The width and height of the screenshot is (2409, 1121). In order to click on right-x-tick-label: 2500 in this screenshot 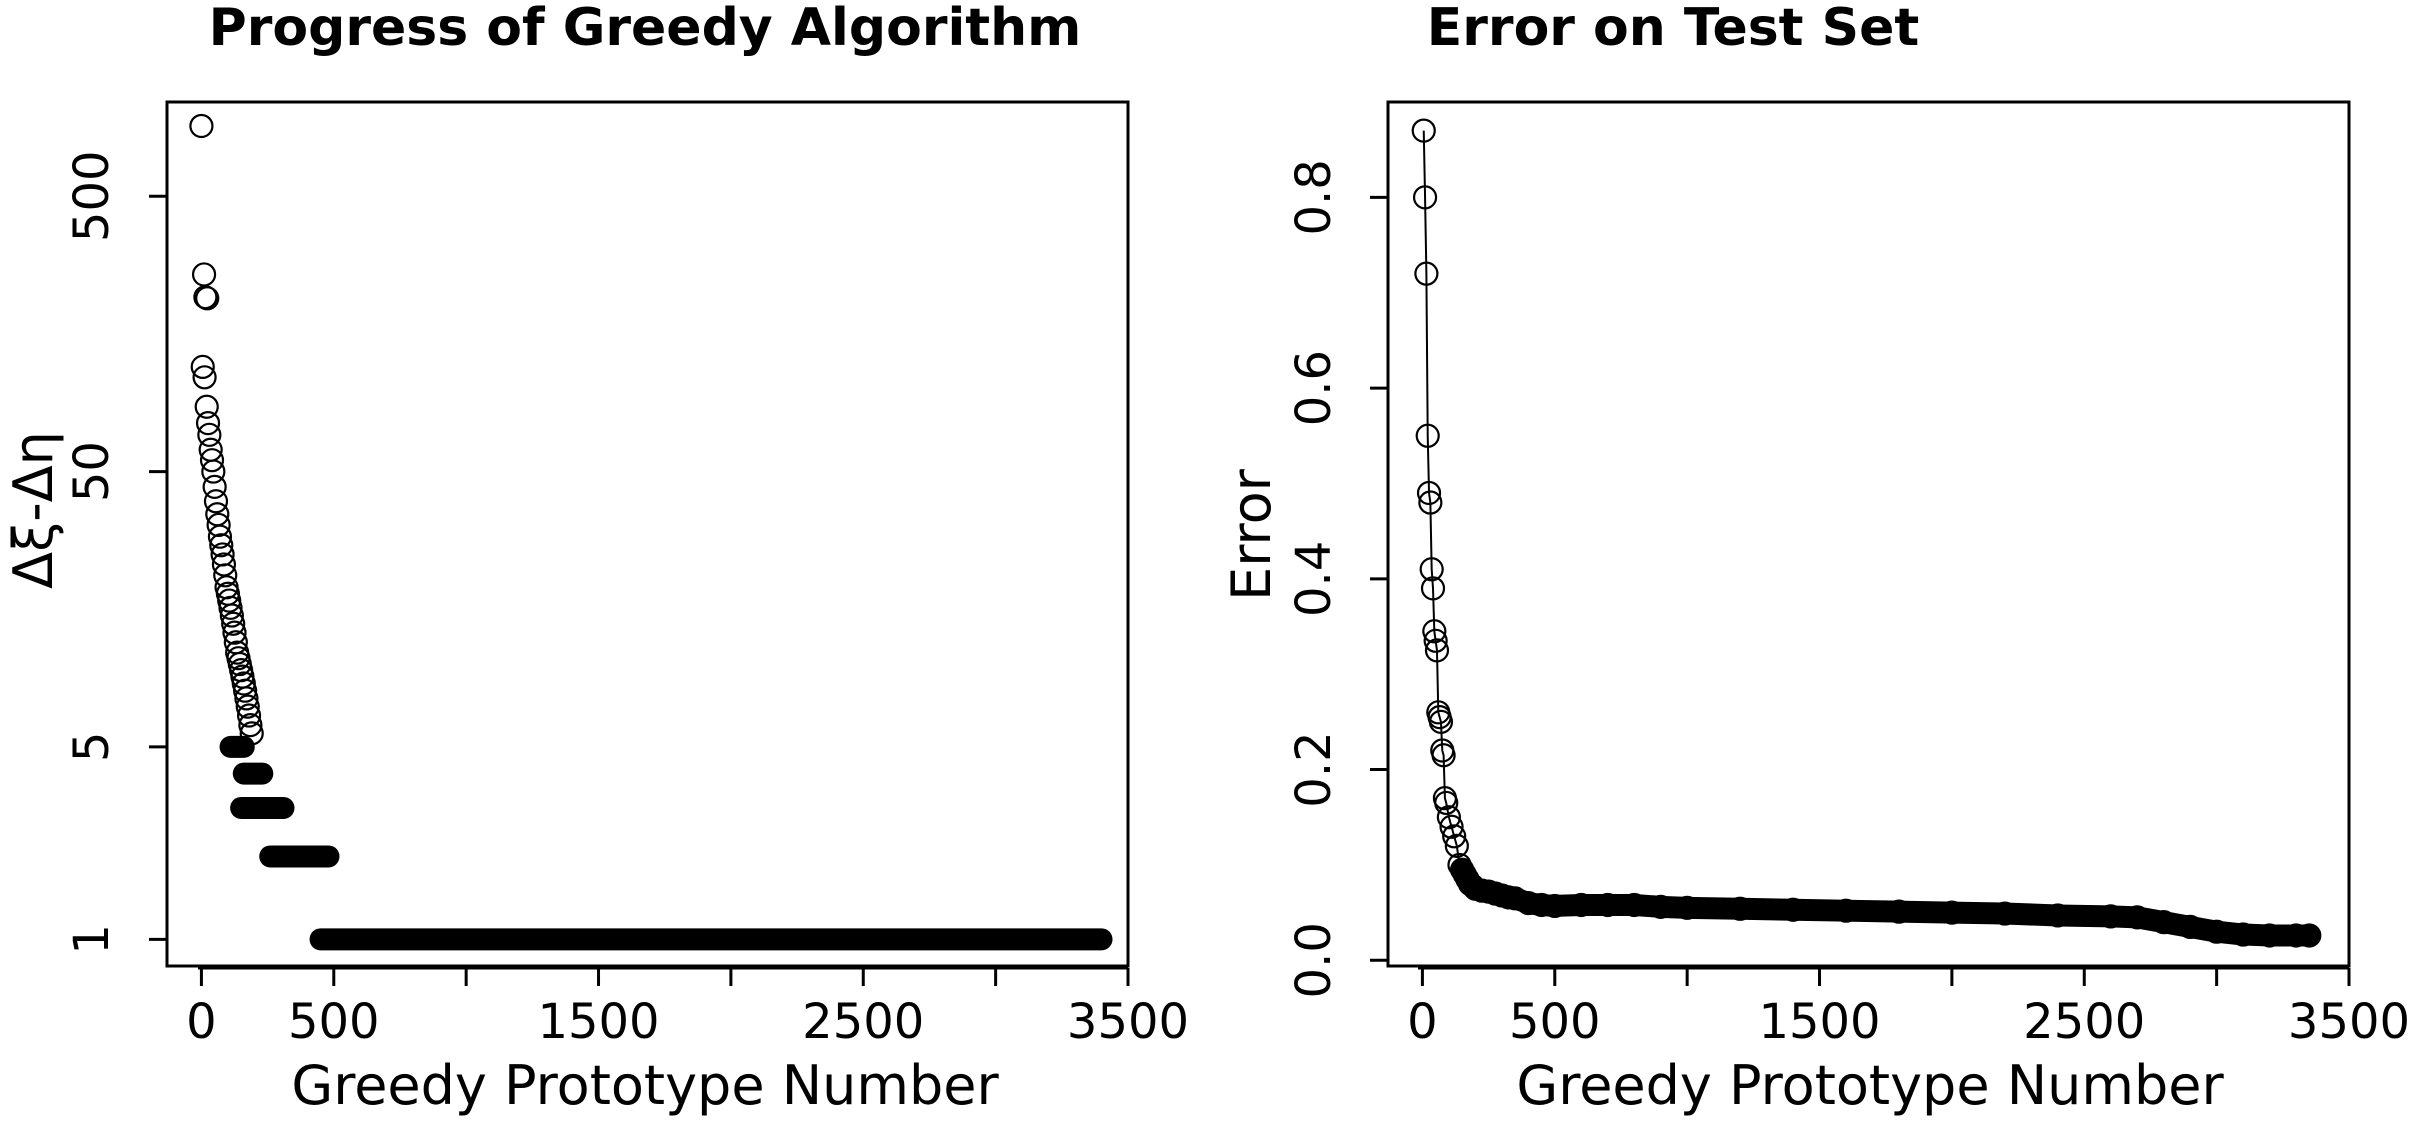, I will do `click(2084, 1022)`.